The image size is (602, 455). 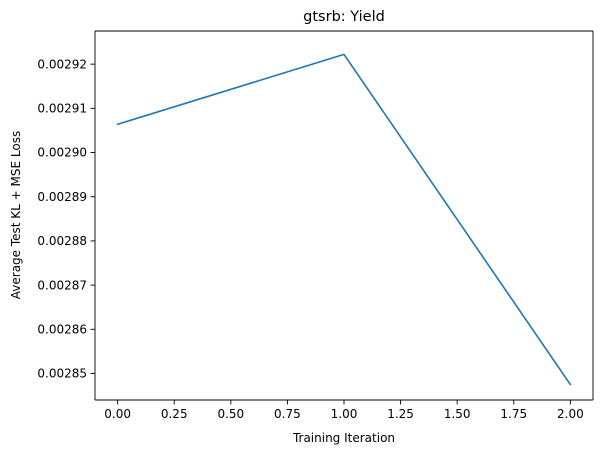 I want to click on chart-title: gtsrb: Yield, so click(x=344, y=17).